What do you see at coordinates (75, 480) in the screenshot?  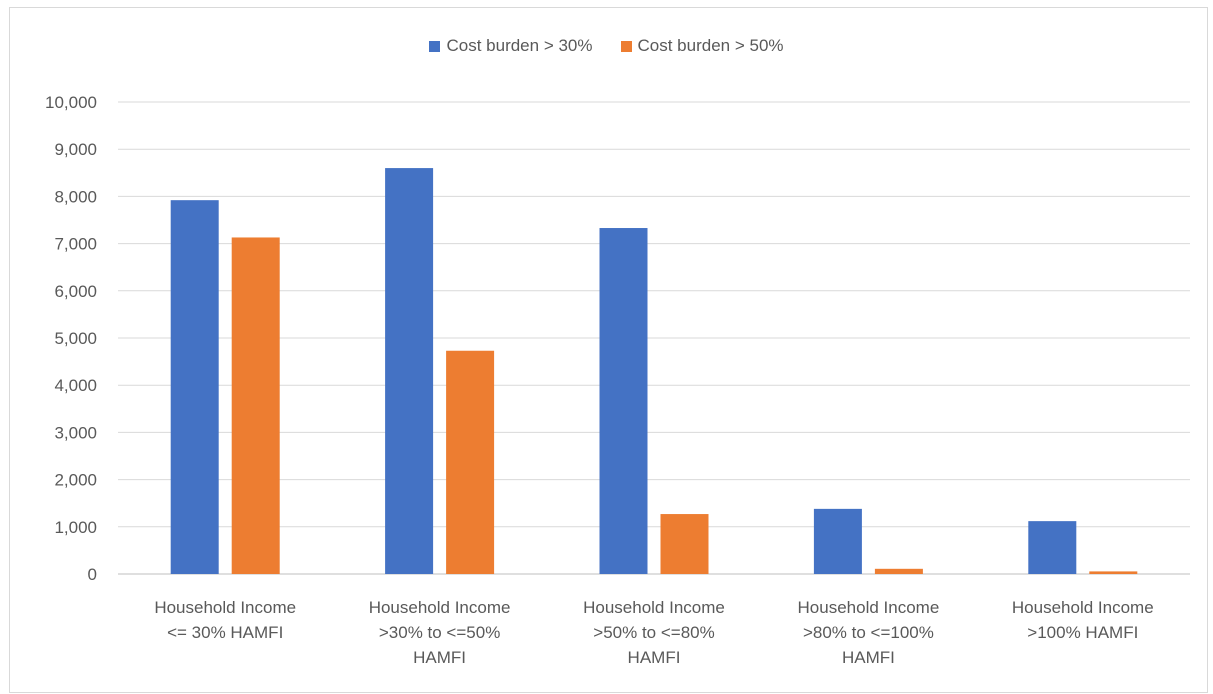 I see `y-tick-label: 2,000` at bounding box center [75, 480].